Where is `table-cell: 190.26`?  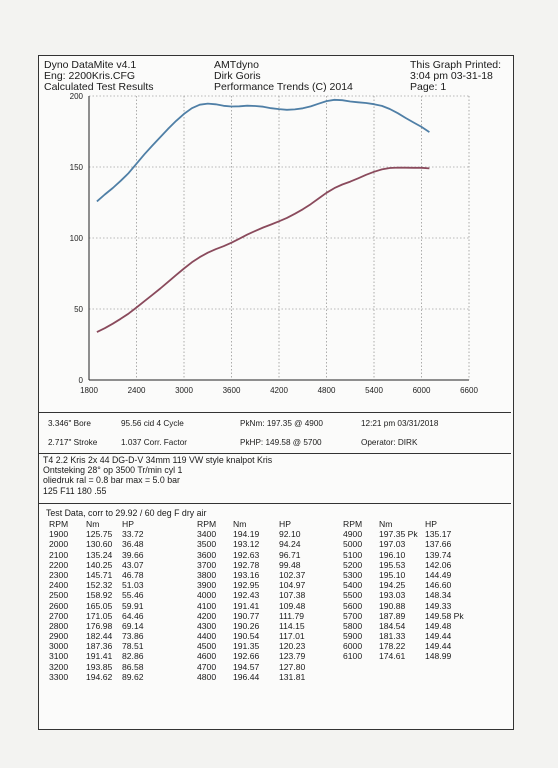 table-cell: 190.26 is located at coordinates (246, 625).